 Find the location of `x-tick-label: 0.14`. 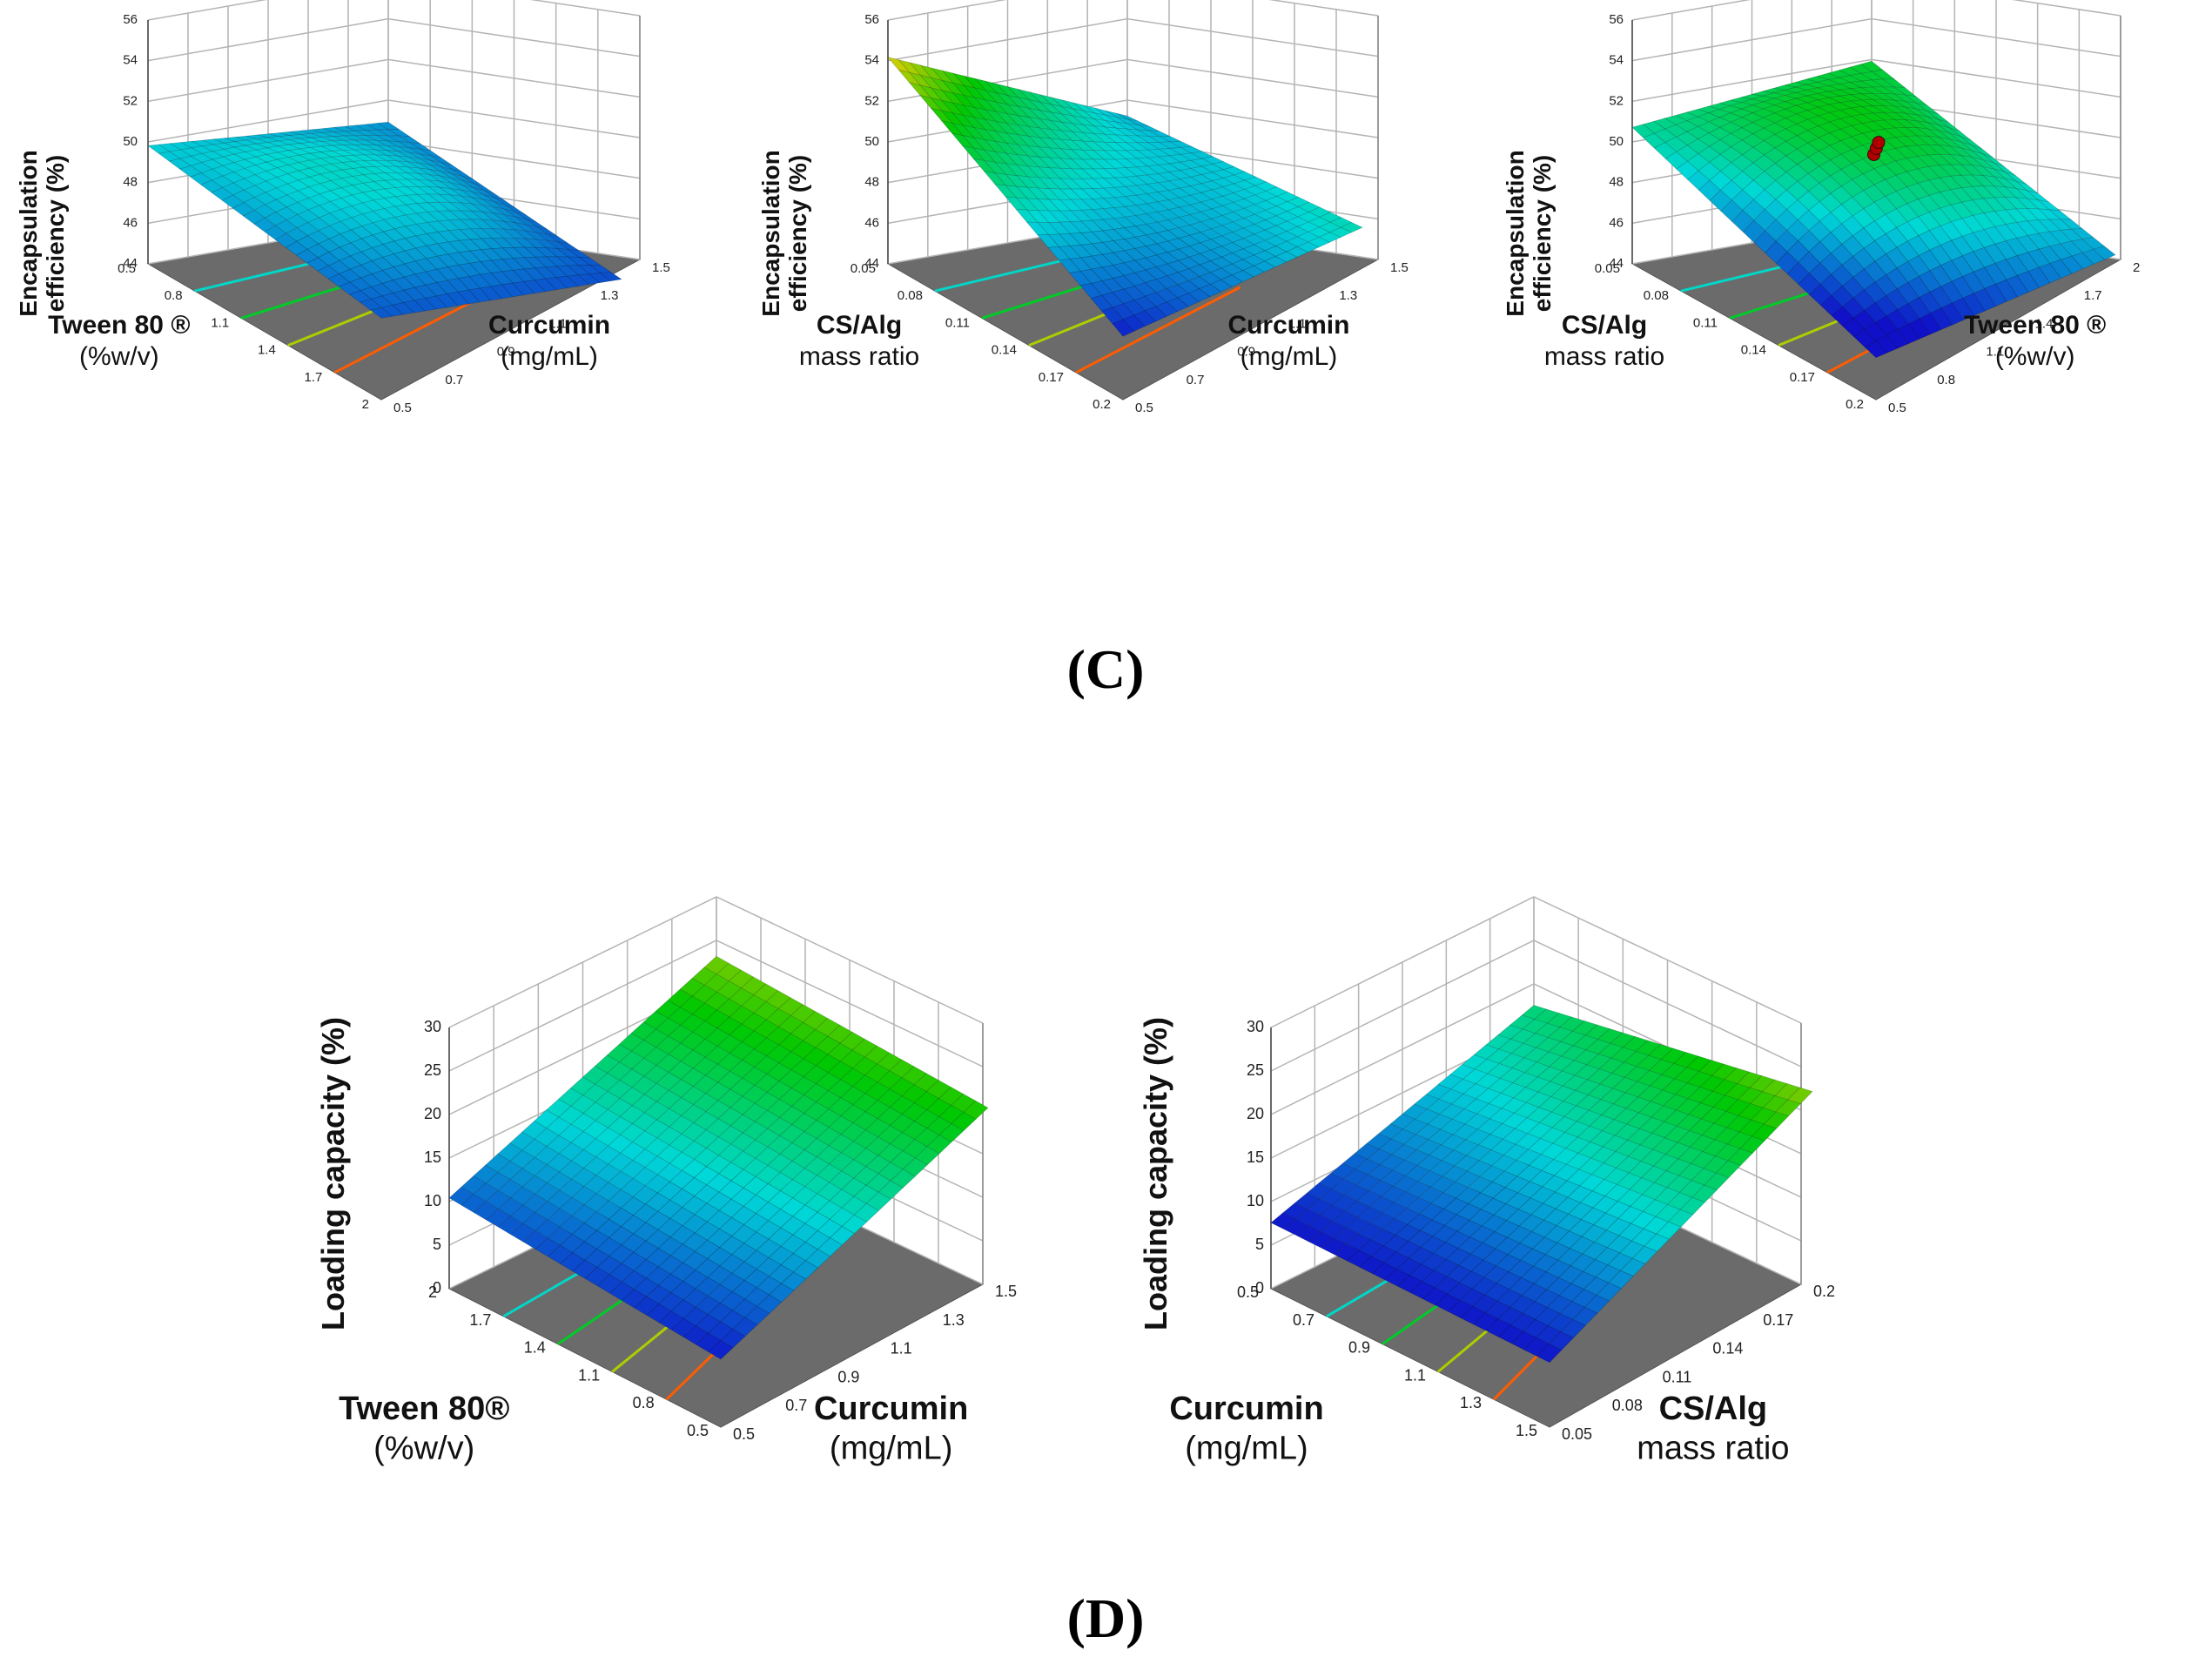

x-tick-label: 0.14 is located at coordinates (1004, 350).